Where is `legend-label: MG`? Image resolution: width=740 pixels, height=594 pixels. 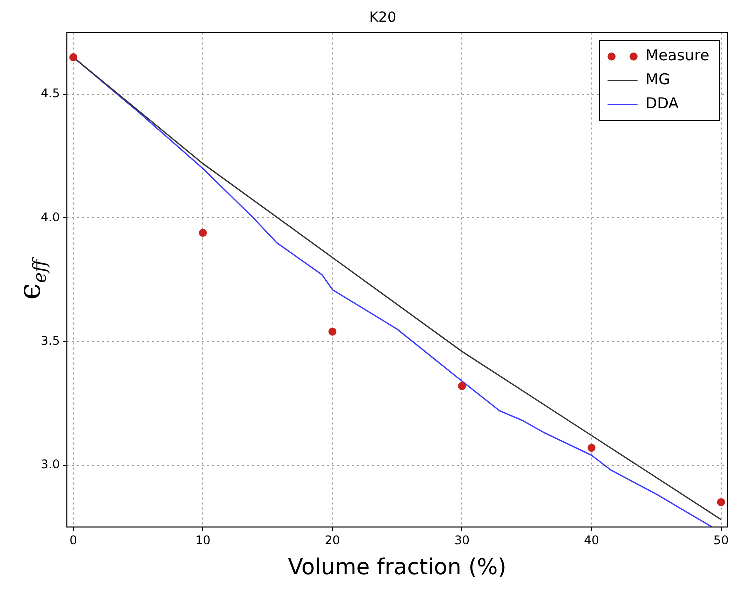 legend-label: MG is located at coordinates (658, 79).